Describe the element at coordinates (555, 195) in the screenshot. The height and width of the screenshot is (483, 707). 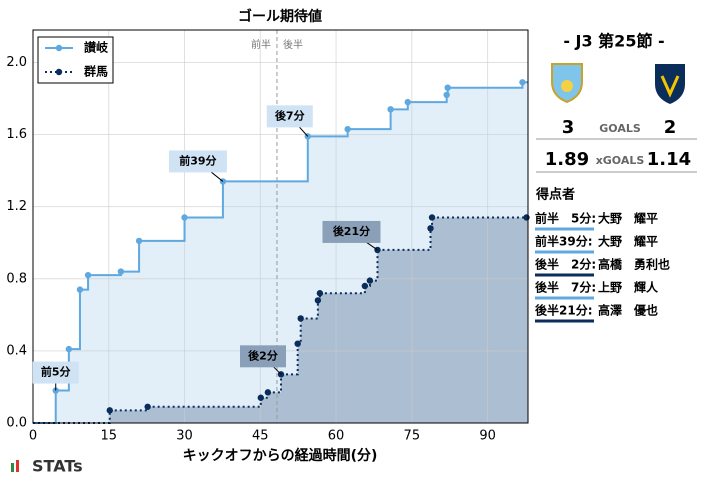
I see `scorers-title: 得点者` at that location.